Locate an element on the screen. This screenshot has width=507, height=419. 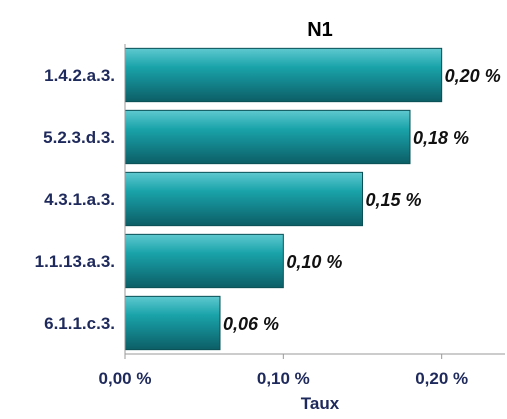
data-label: 0,20 % is located at coordinates (473, 76).